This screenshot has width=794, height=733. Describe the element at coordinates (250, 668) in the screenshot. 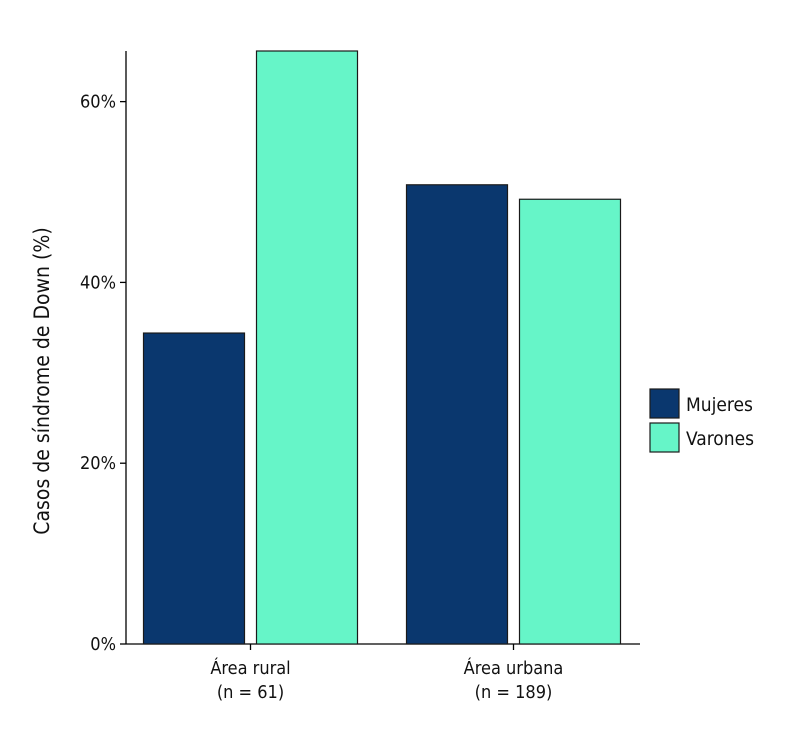

I see `x-category-label: Área rural` at that location.